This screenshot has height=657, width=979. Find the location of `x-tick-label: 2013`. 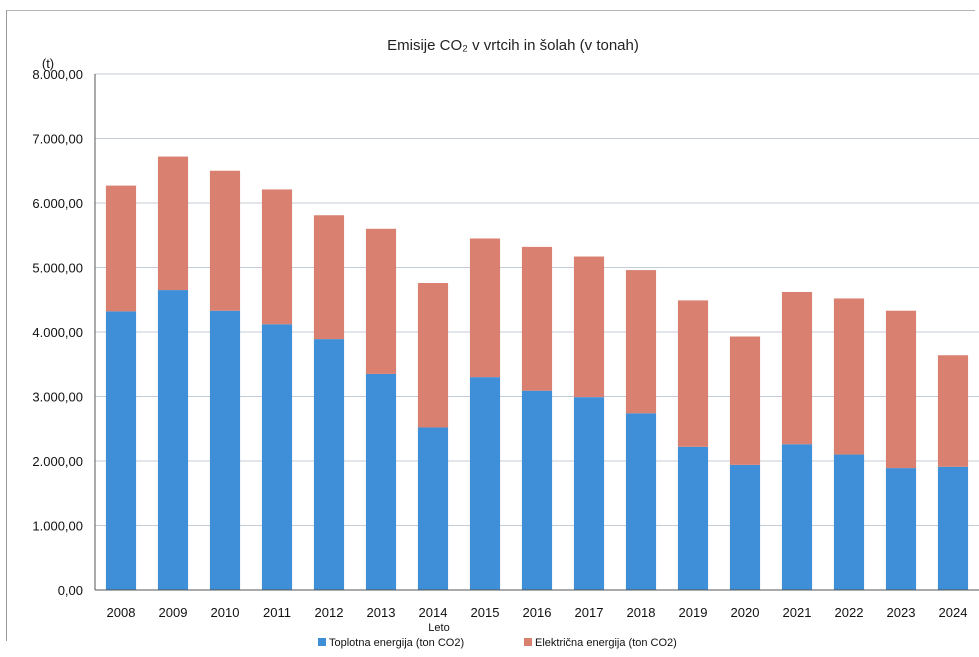

x-tick-label: 2013 is located at coordinates (381, 612).